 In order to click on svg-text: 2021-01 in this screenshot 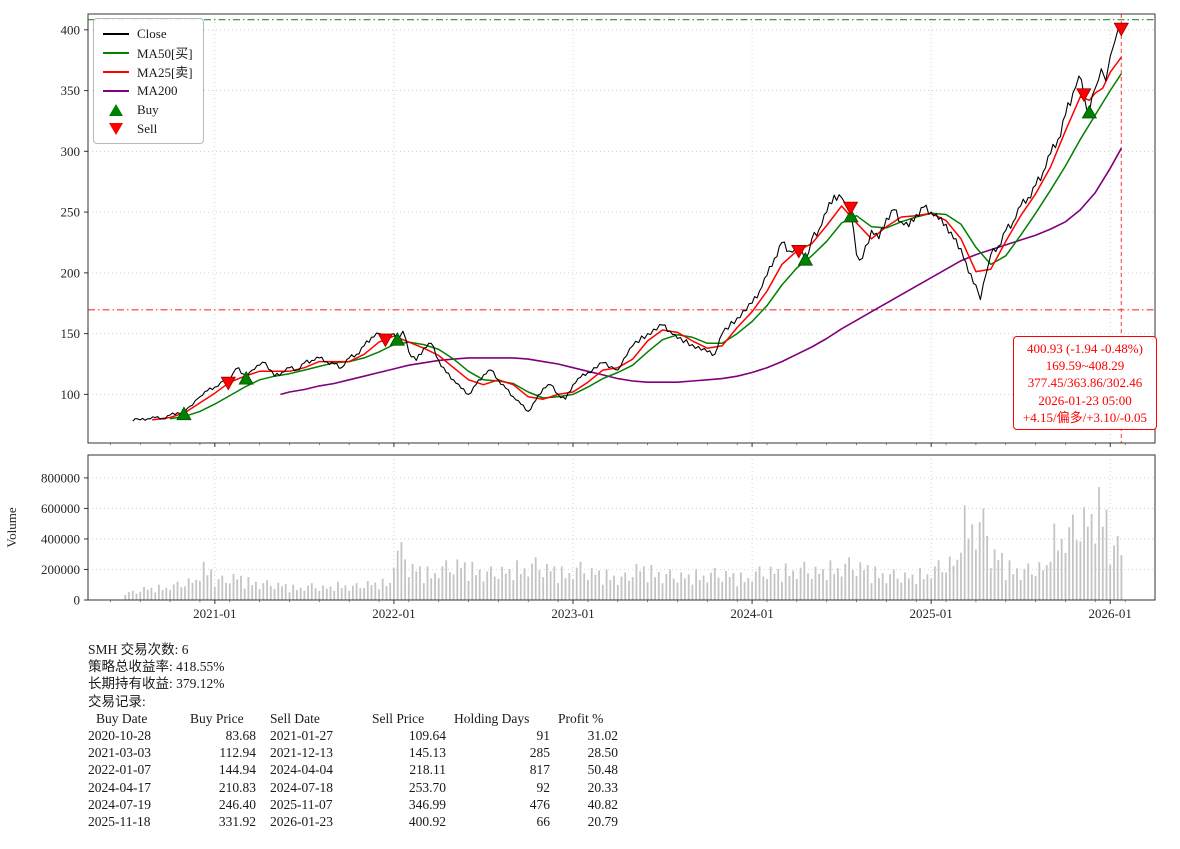, I will do `click(214, 613)`.